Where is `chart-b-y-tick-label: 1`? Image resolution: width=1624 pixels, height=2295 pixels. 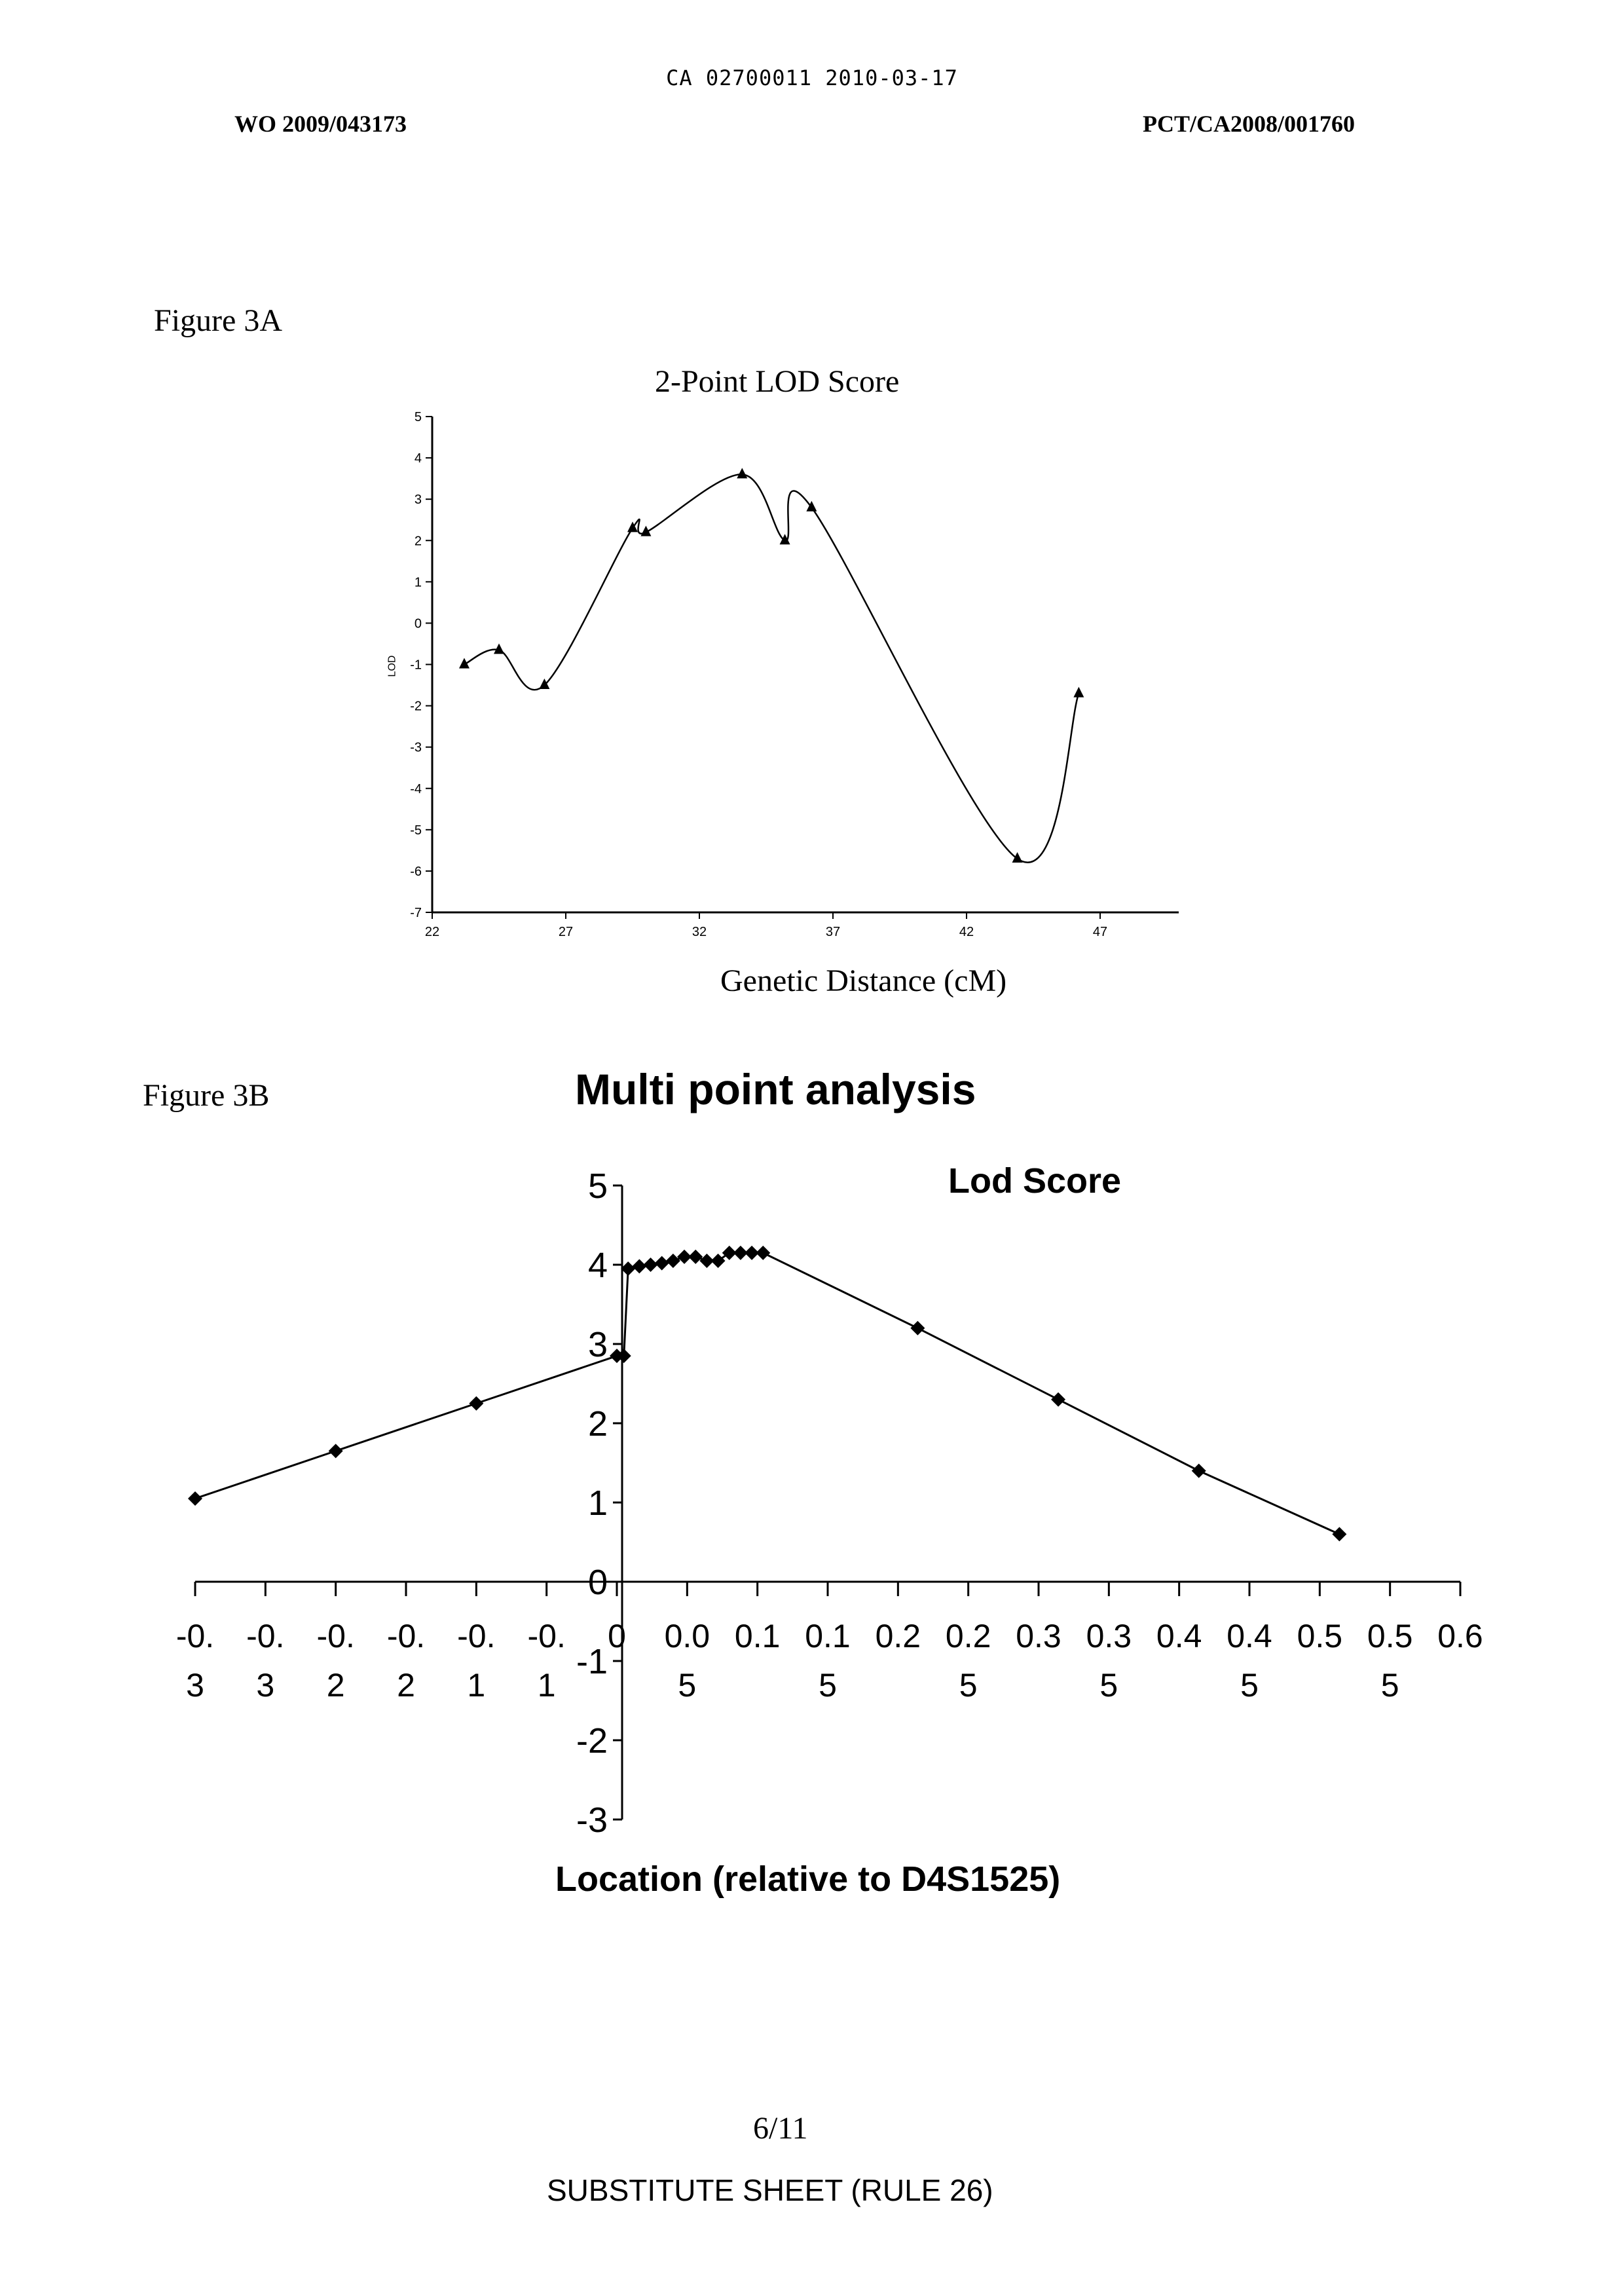 chart-b-y-tick-label: 1 is located at coordinates (598, 1503).